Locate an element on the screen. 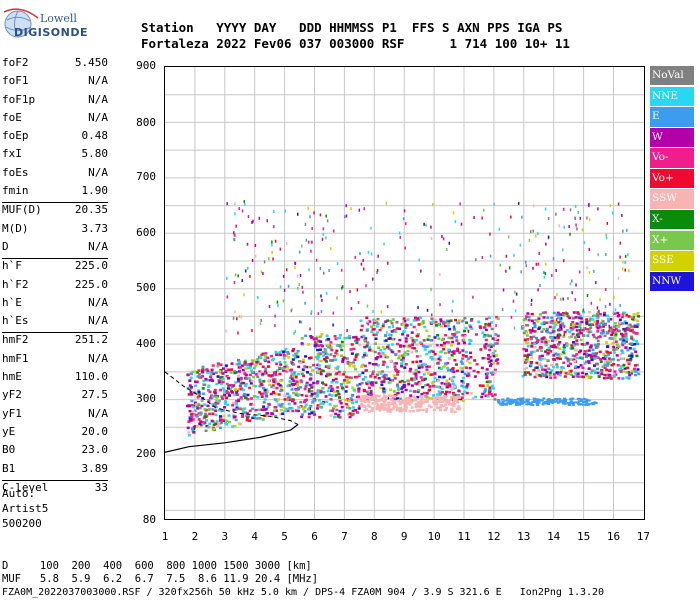 Image resolution: width=700 pixels, height=600 pixels. parameter-row: foF1 N/A is located at coordinates (55, 83).